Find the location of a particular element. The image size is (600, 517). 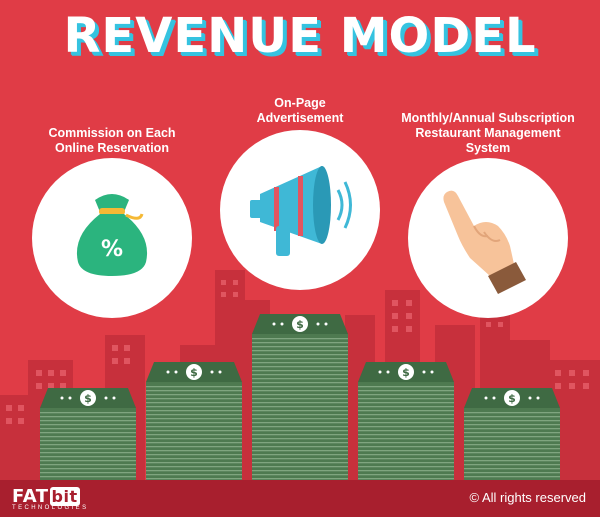

fatbit-logo: FAT bit TECHNOLOGIES is located at coordinates (50, 498).